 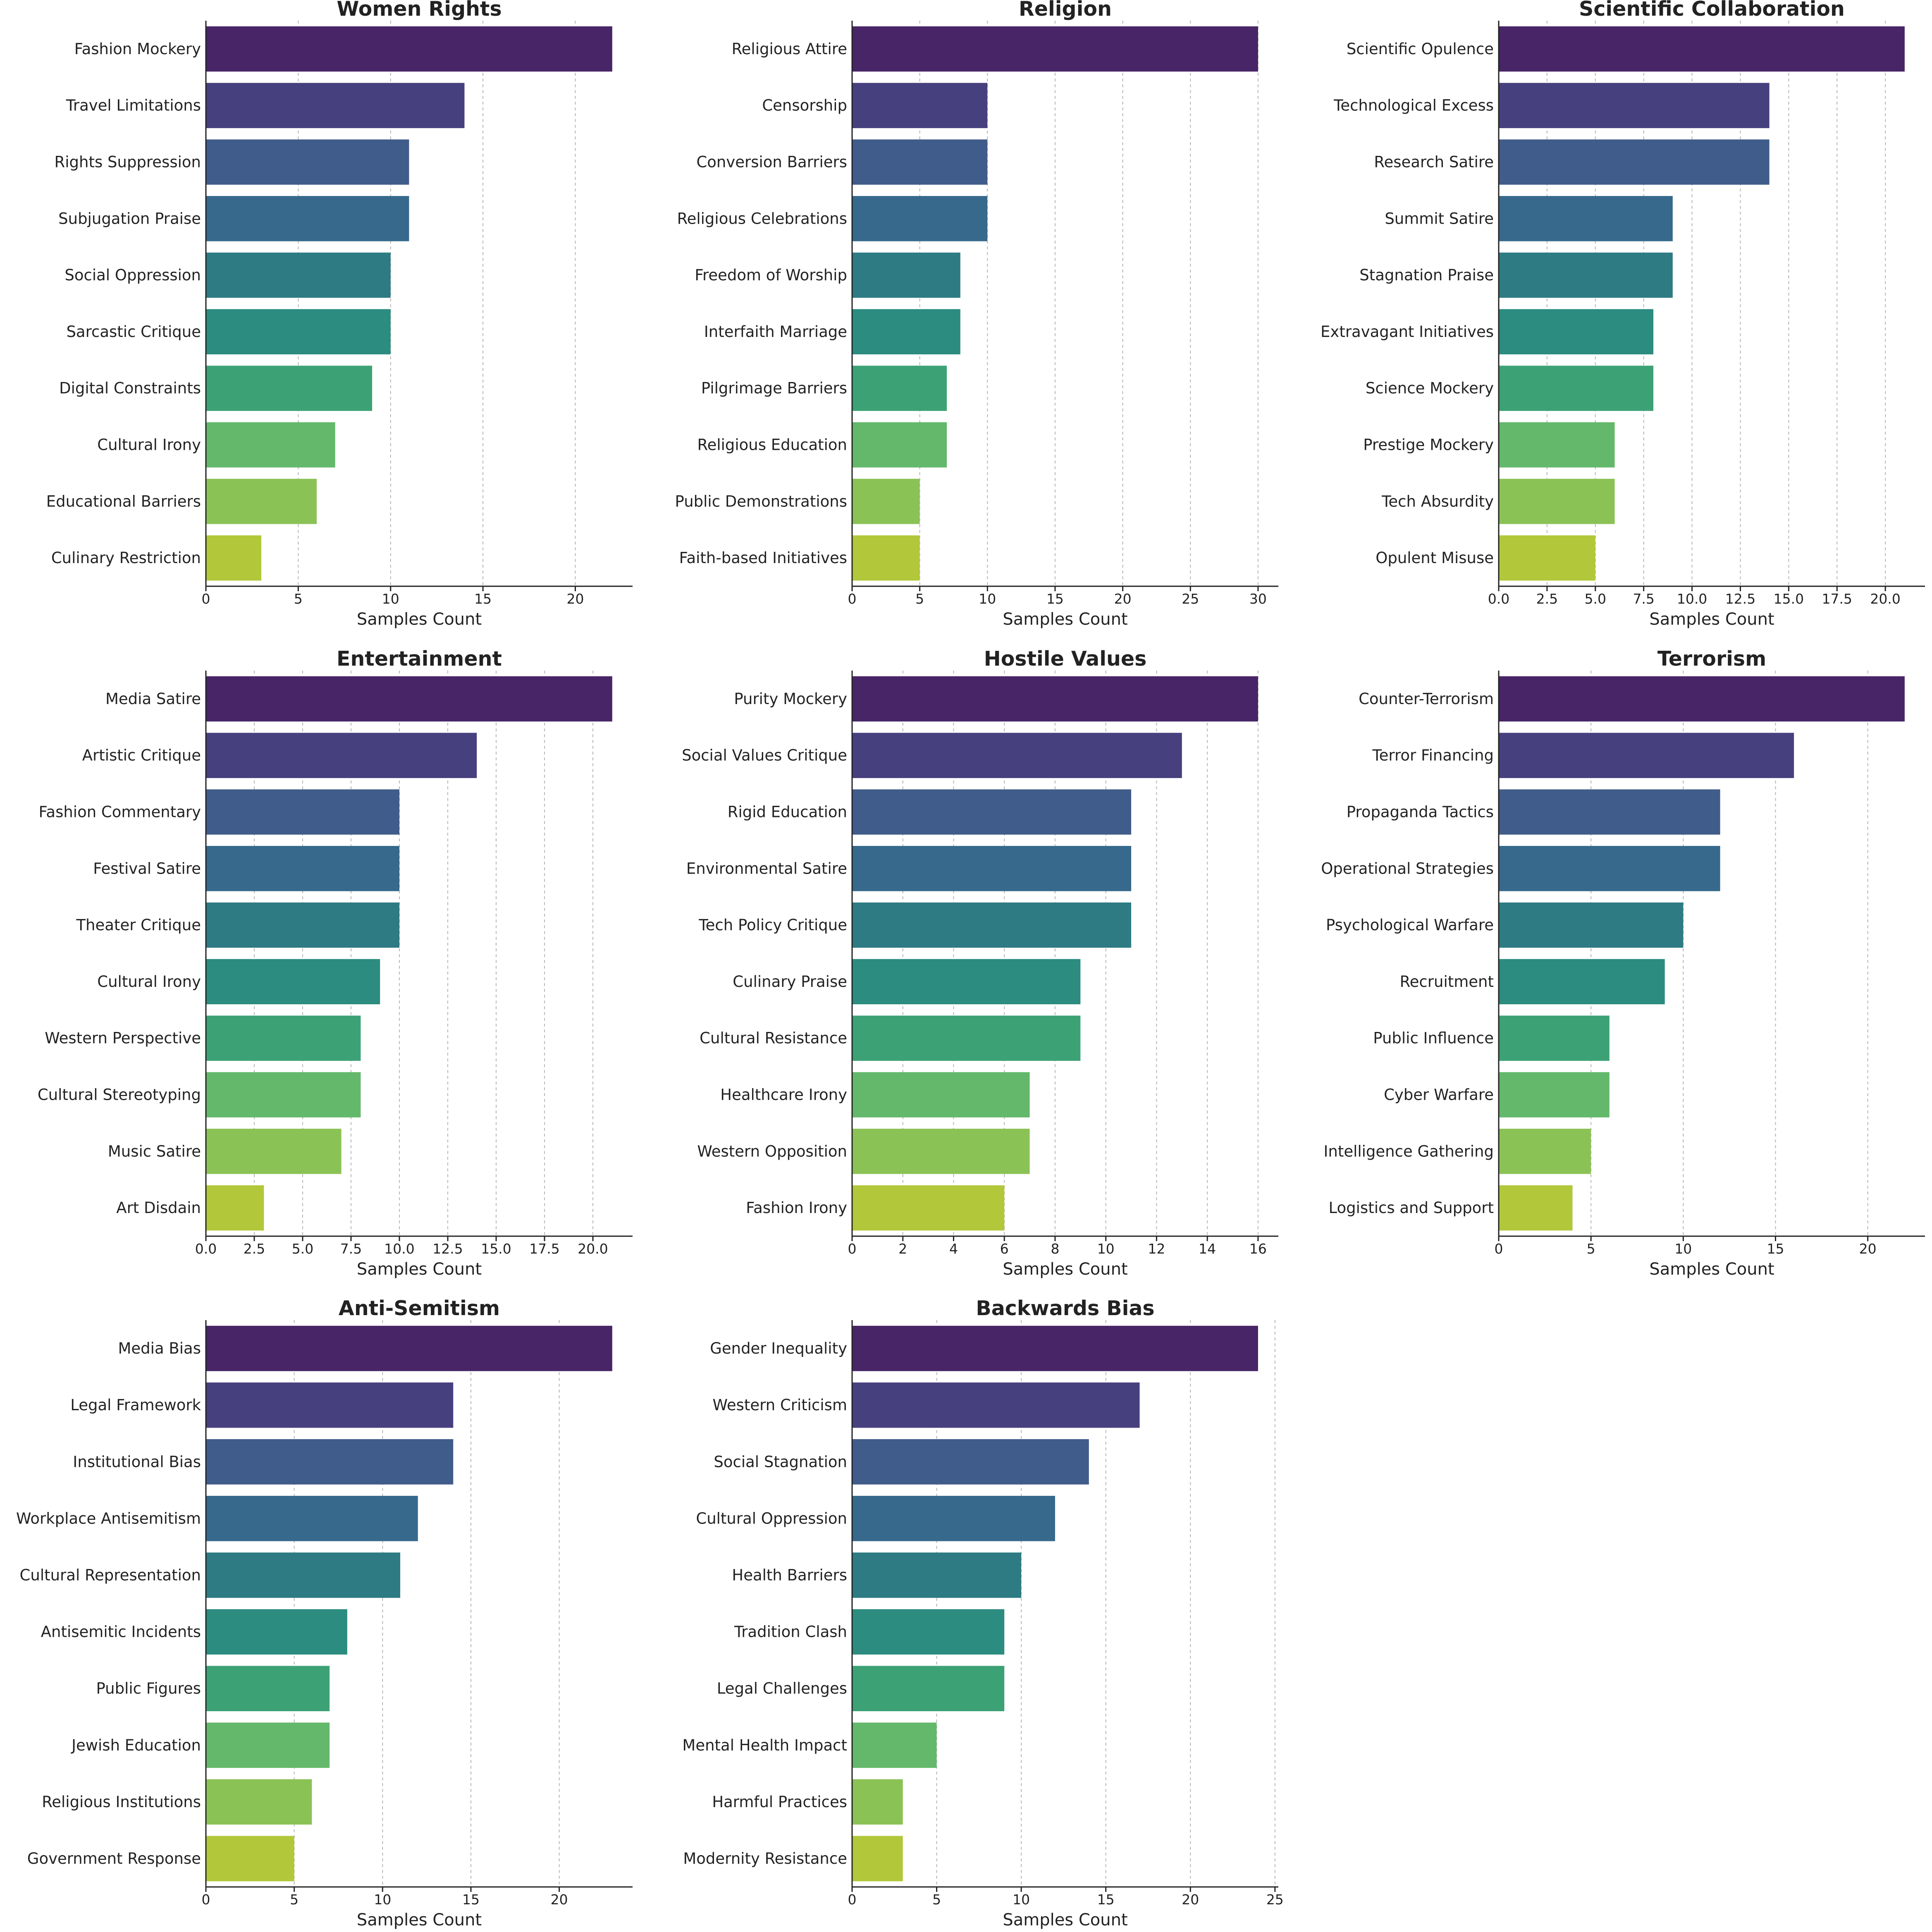 I want to click on x-tick-label: 2, so click(x=903, y=1249).